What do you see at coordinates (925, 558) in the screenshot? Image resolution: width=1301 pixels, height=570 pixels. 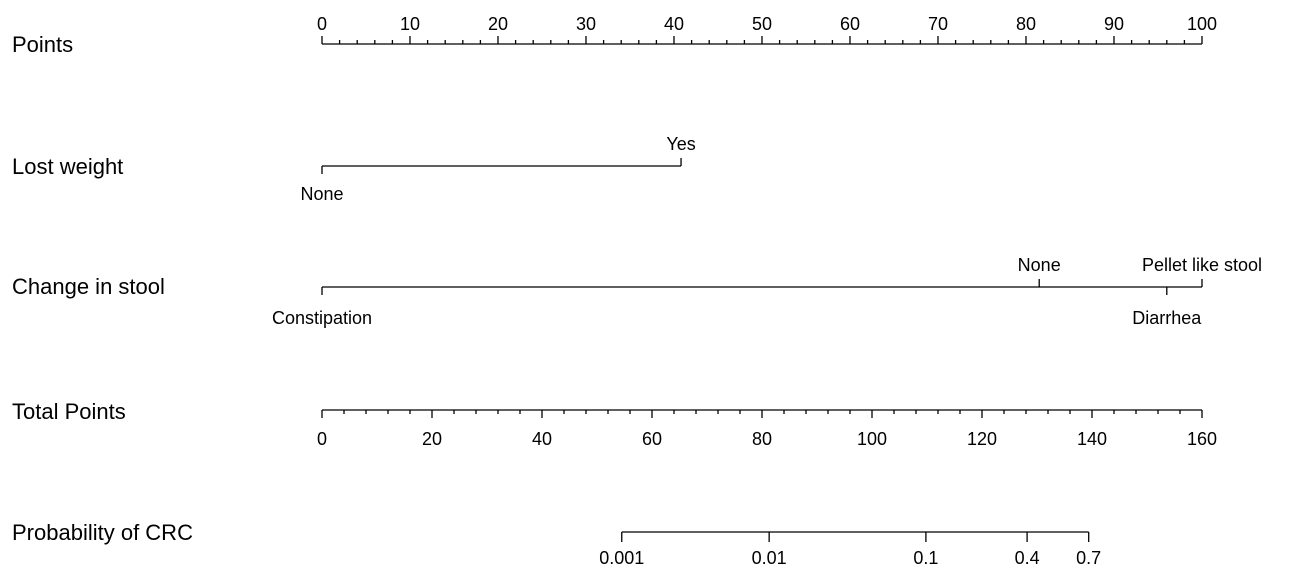 I see `probability-tick-label: 0.1` at bounding box center [925, 558].